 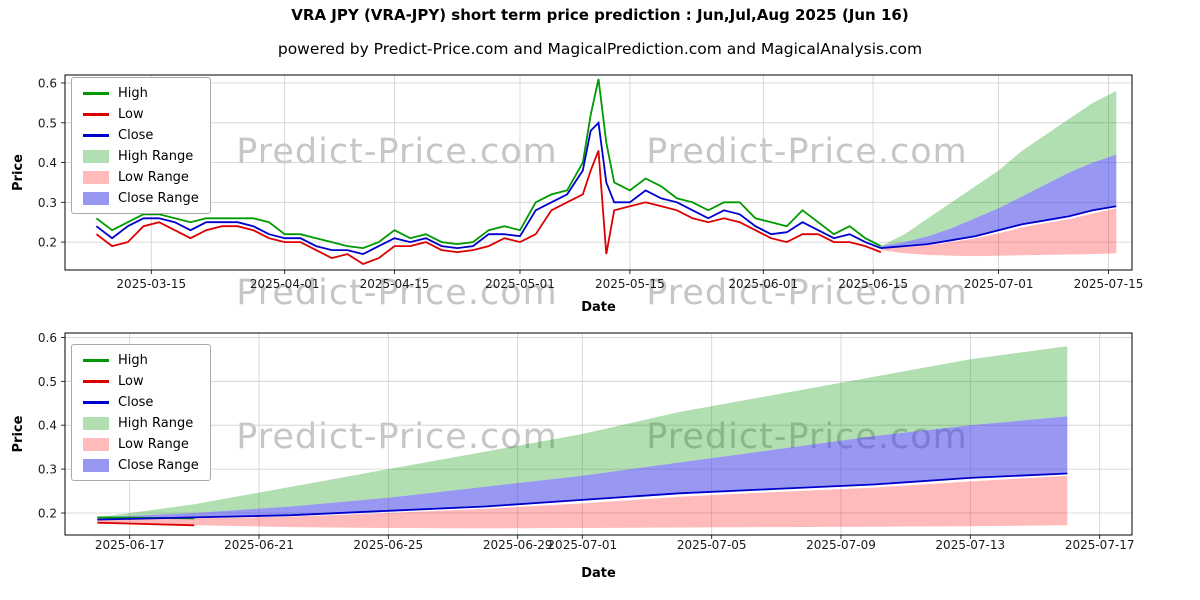 What do you see at coordinates (259, 545) in the screenshot?
I see `svg-text: 2025-06-21` at bounding box center [259, 545].